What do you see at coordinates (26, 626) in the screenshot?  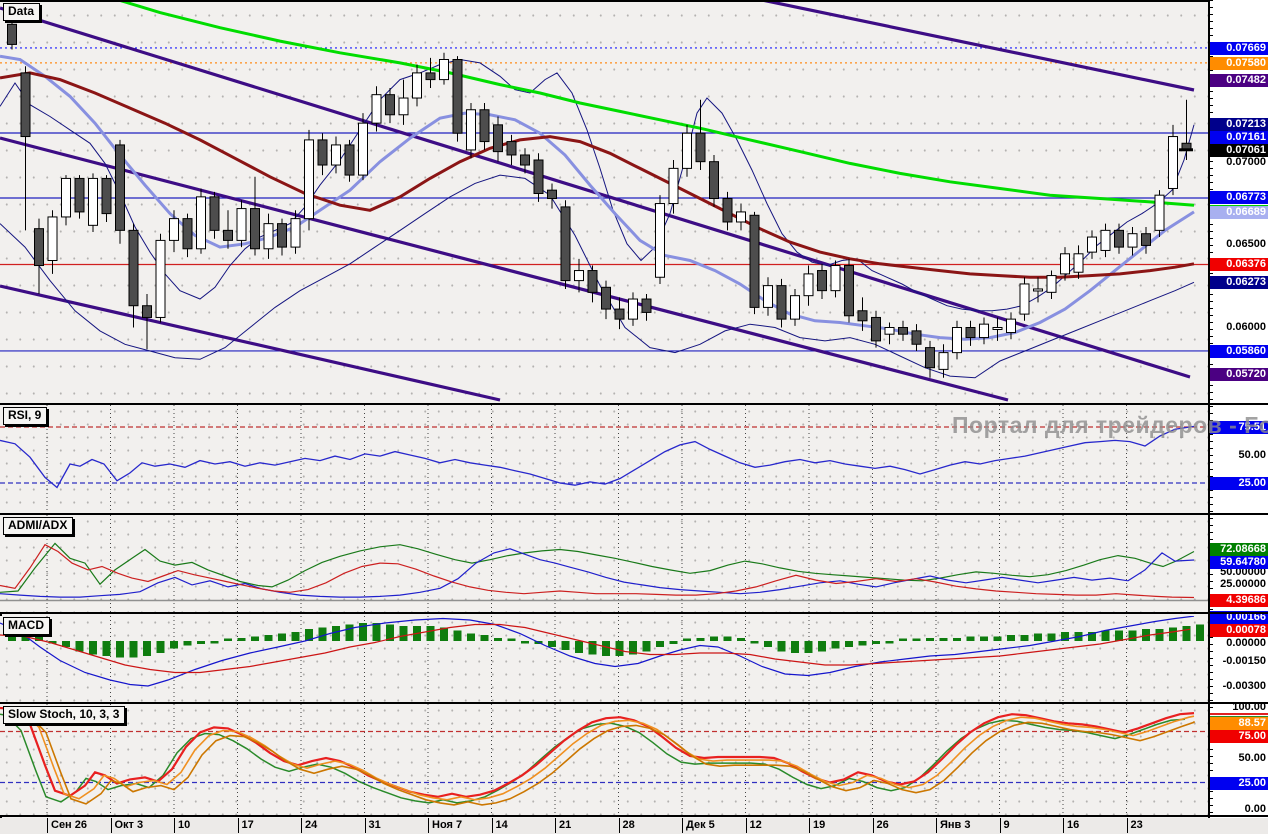 I see `macd-title-box: MACD` at bounding box center [26, 626].